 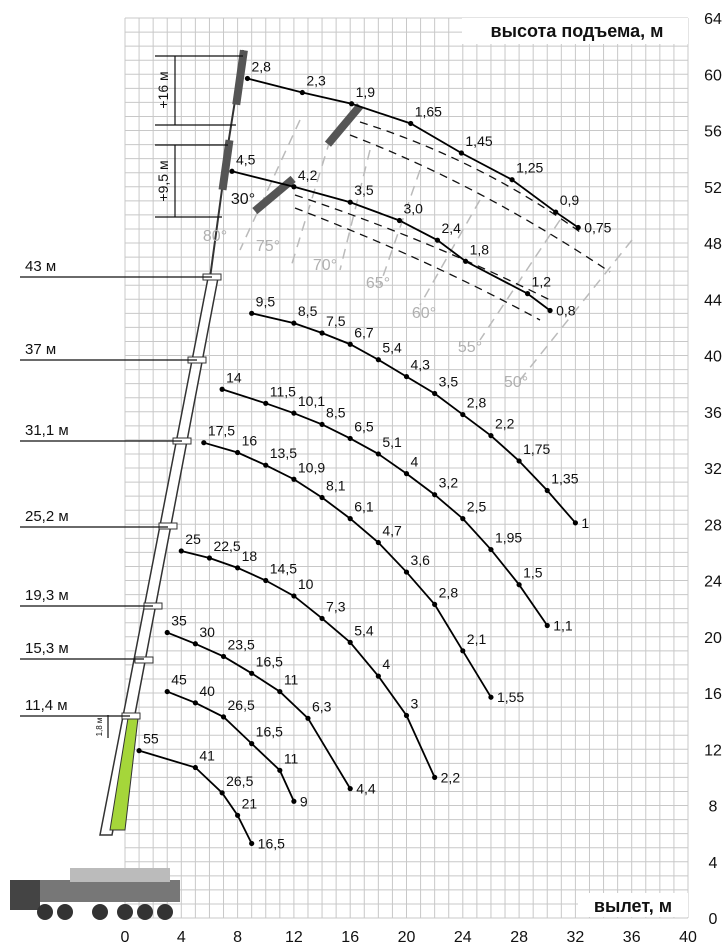 I want to click on y-tick-label: 4, so click(x=713, y=863).